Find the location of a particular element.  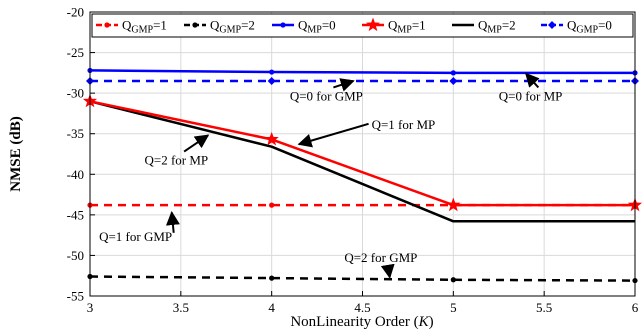

legend-entry: QMP=2 is located at coordinates (484, 27).